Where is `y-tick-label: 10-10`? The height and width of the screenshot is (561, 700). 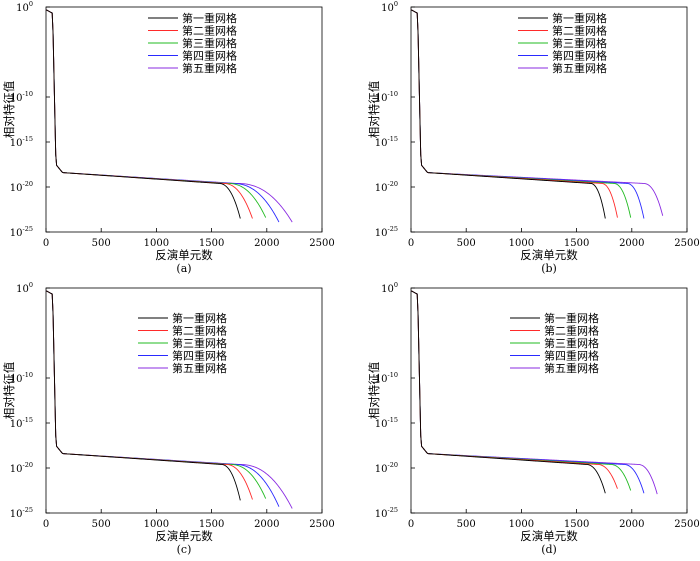
y-tick-label: 10-10 is located at coordinates (386, 378).